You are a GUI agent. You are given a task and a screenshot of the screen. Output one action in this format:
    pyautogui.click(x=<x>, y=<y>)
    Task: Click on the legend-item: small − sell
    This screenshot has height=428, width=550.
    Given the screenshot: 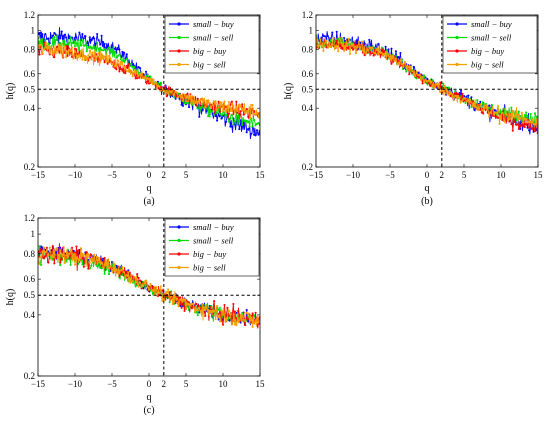 What is the action you would take?
    pyautogui.click(x=201, y=241)
    